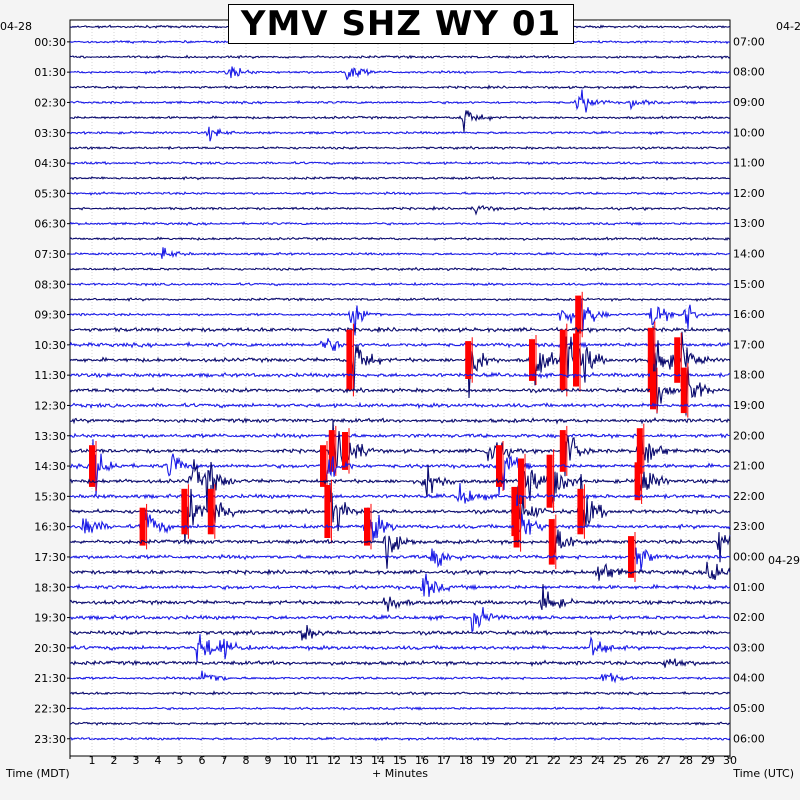 This screenshot has height=800, width=800. What do you see at coordinates (50, 133) in the screenshot?
I see `left-time-label: 03:30` at bounding box center [50, 133].